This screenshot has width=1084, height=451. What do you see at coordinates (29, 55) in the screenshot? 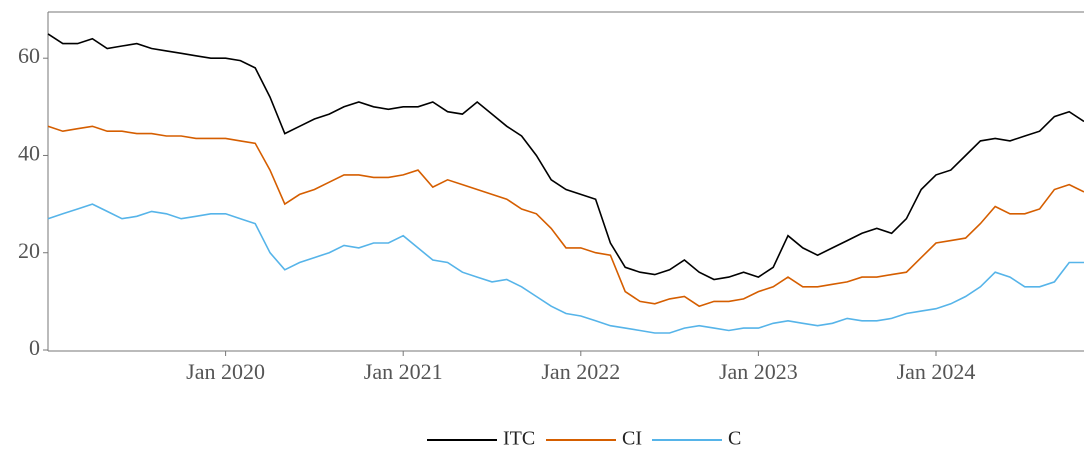
I see `y-tick-label: 60` at bounding box center [29, 55].